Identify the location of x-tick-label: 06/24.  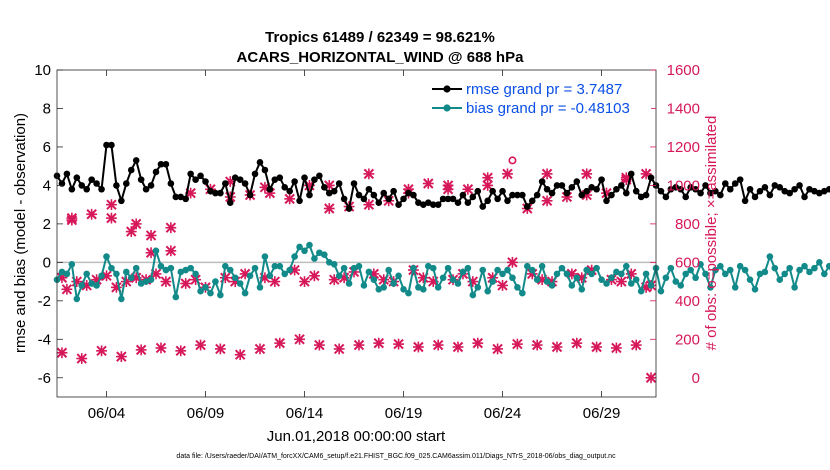
(503, 413).